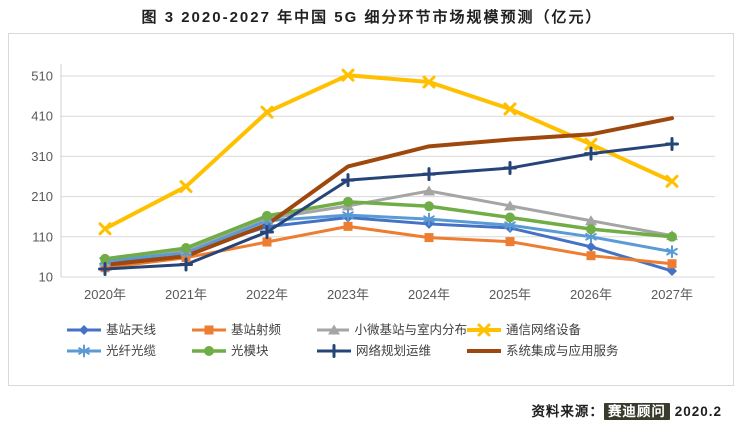 Image resolution: width=744 pixels, height=431 pixels. What do you see at coordinates (567, 411) in the screenshot?
I see `source-prefix: 资料来源：` at bounding box center [567, 411].